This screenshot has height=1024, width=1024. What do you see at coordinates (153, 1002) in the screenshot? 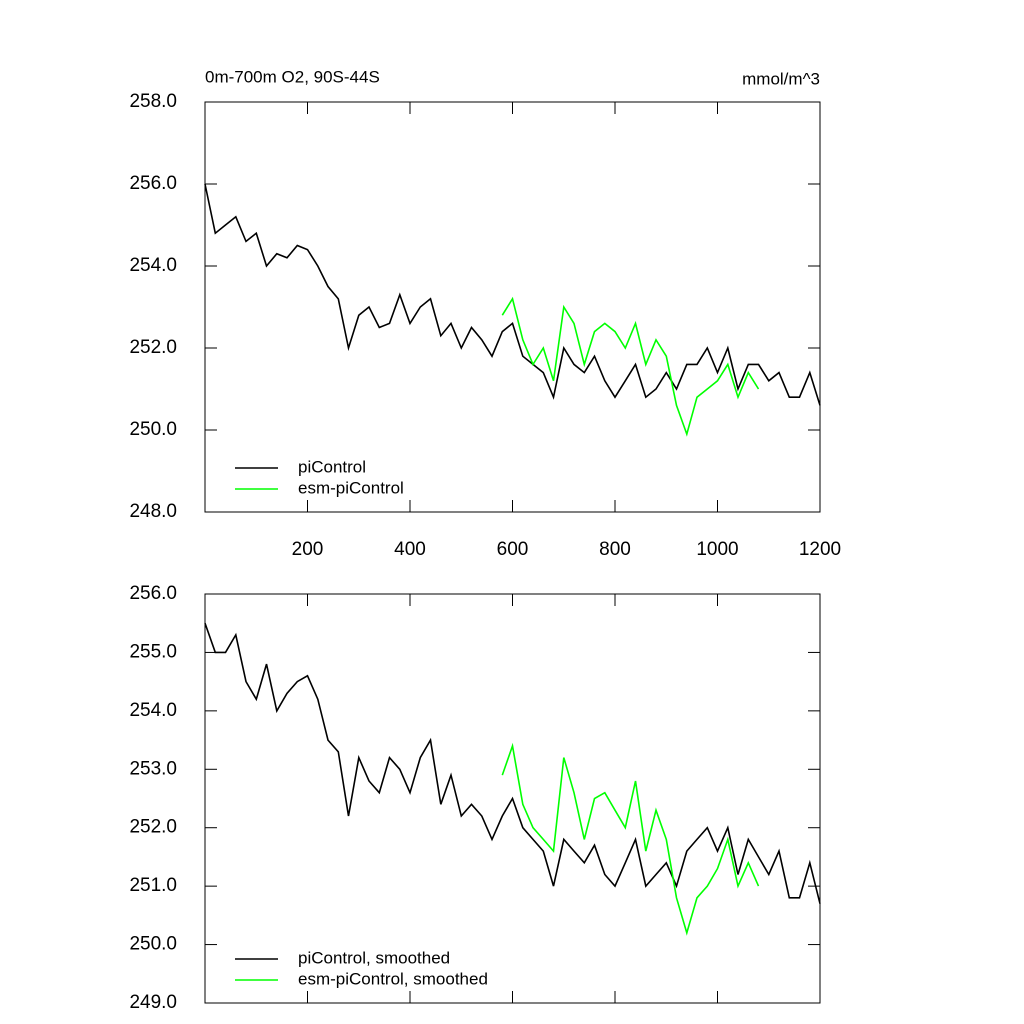
I see `y-tick-label: 249.0` at bounding box center [153, 1002].